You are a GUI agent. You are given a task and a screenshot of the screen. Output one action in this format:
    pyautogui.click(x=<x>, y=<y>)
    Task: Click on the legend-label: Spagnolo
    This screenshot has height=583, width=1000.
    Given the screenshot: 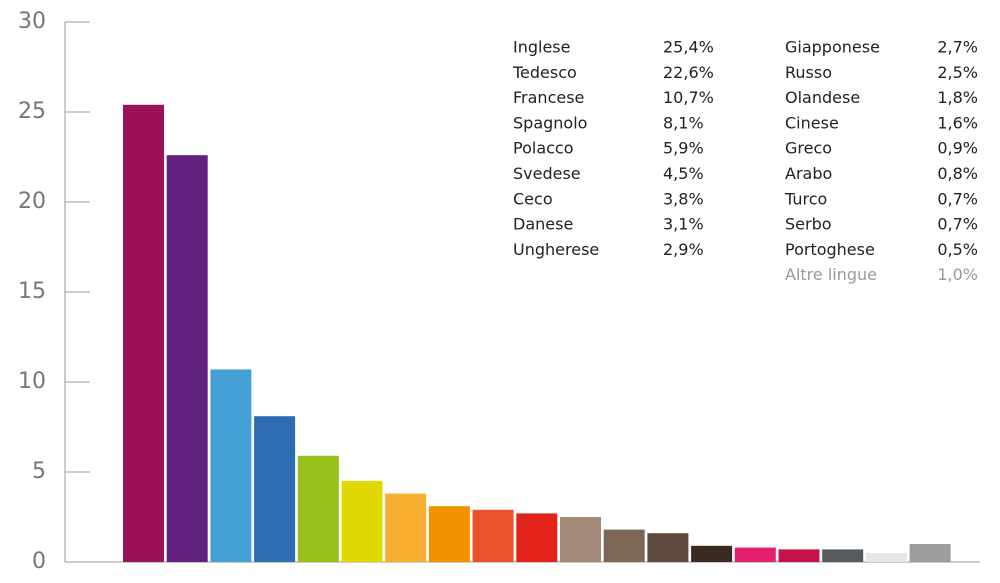 What is the action you would take?
    pyautogui.click(x=550, y=122)
    